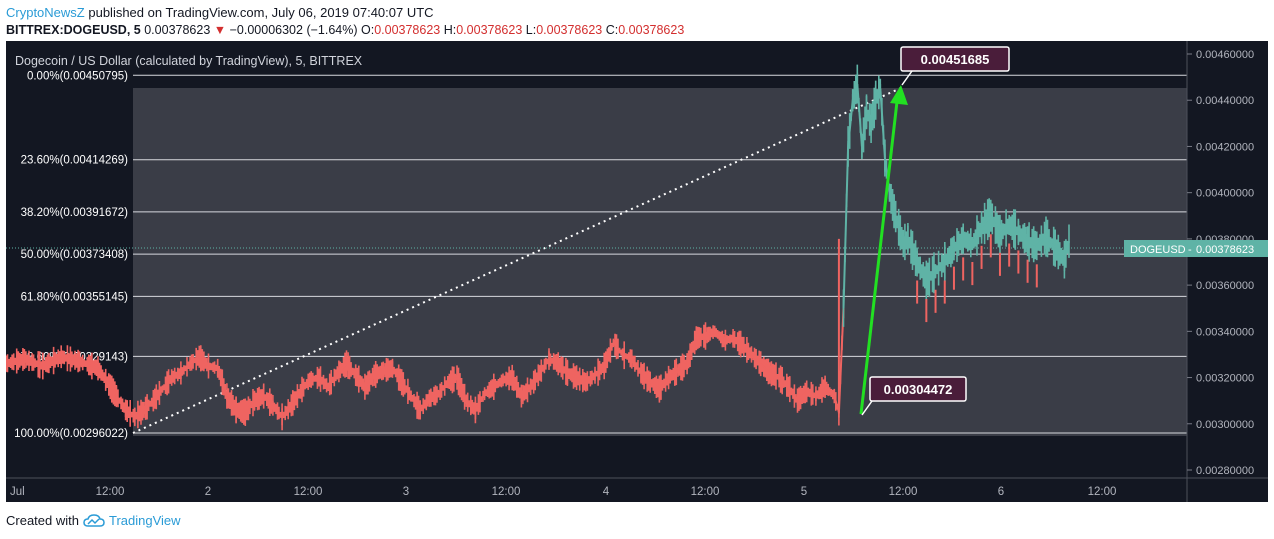 The image size is (1274, 539). Describe the element at coordinates (1225, 250) in the screenshot. I see `current-price-value: 0.00378623` at that location.